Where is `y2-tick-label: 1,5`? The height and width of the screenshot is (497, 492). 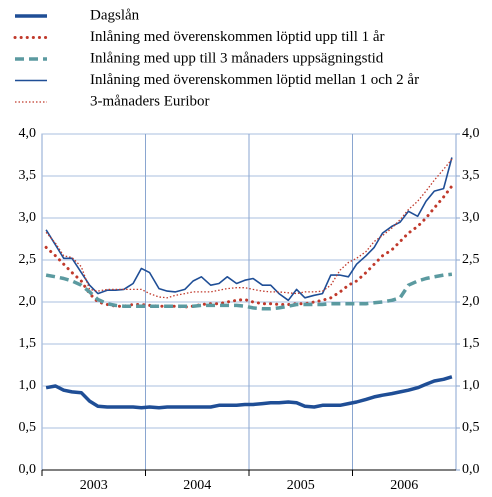 y2-tick-label: 1,5 is located at coordinates (471, 343).